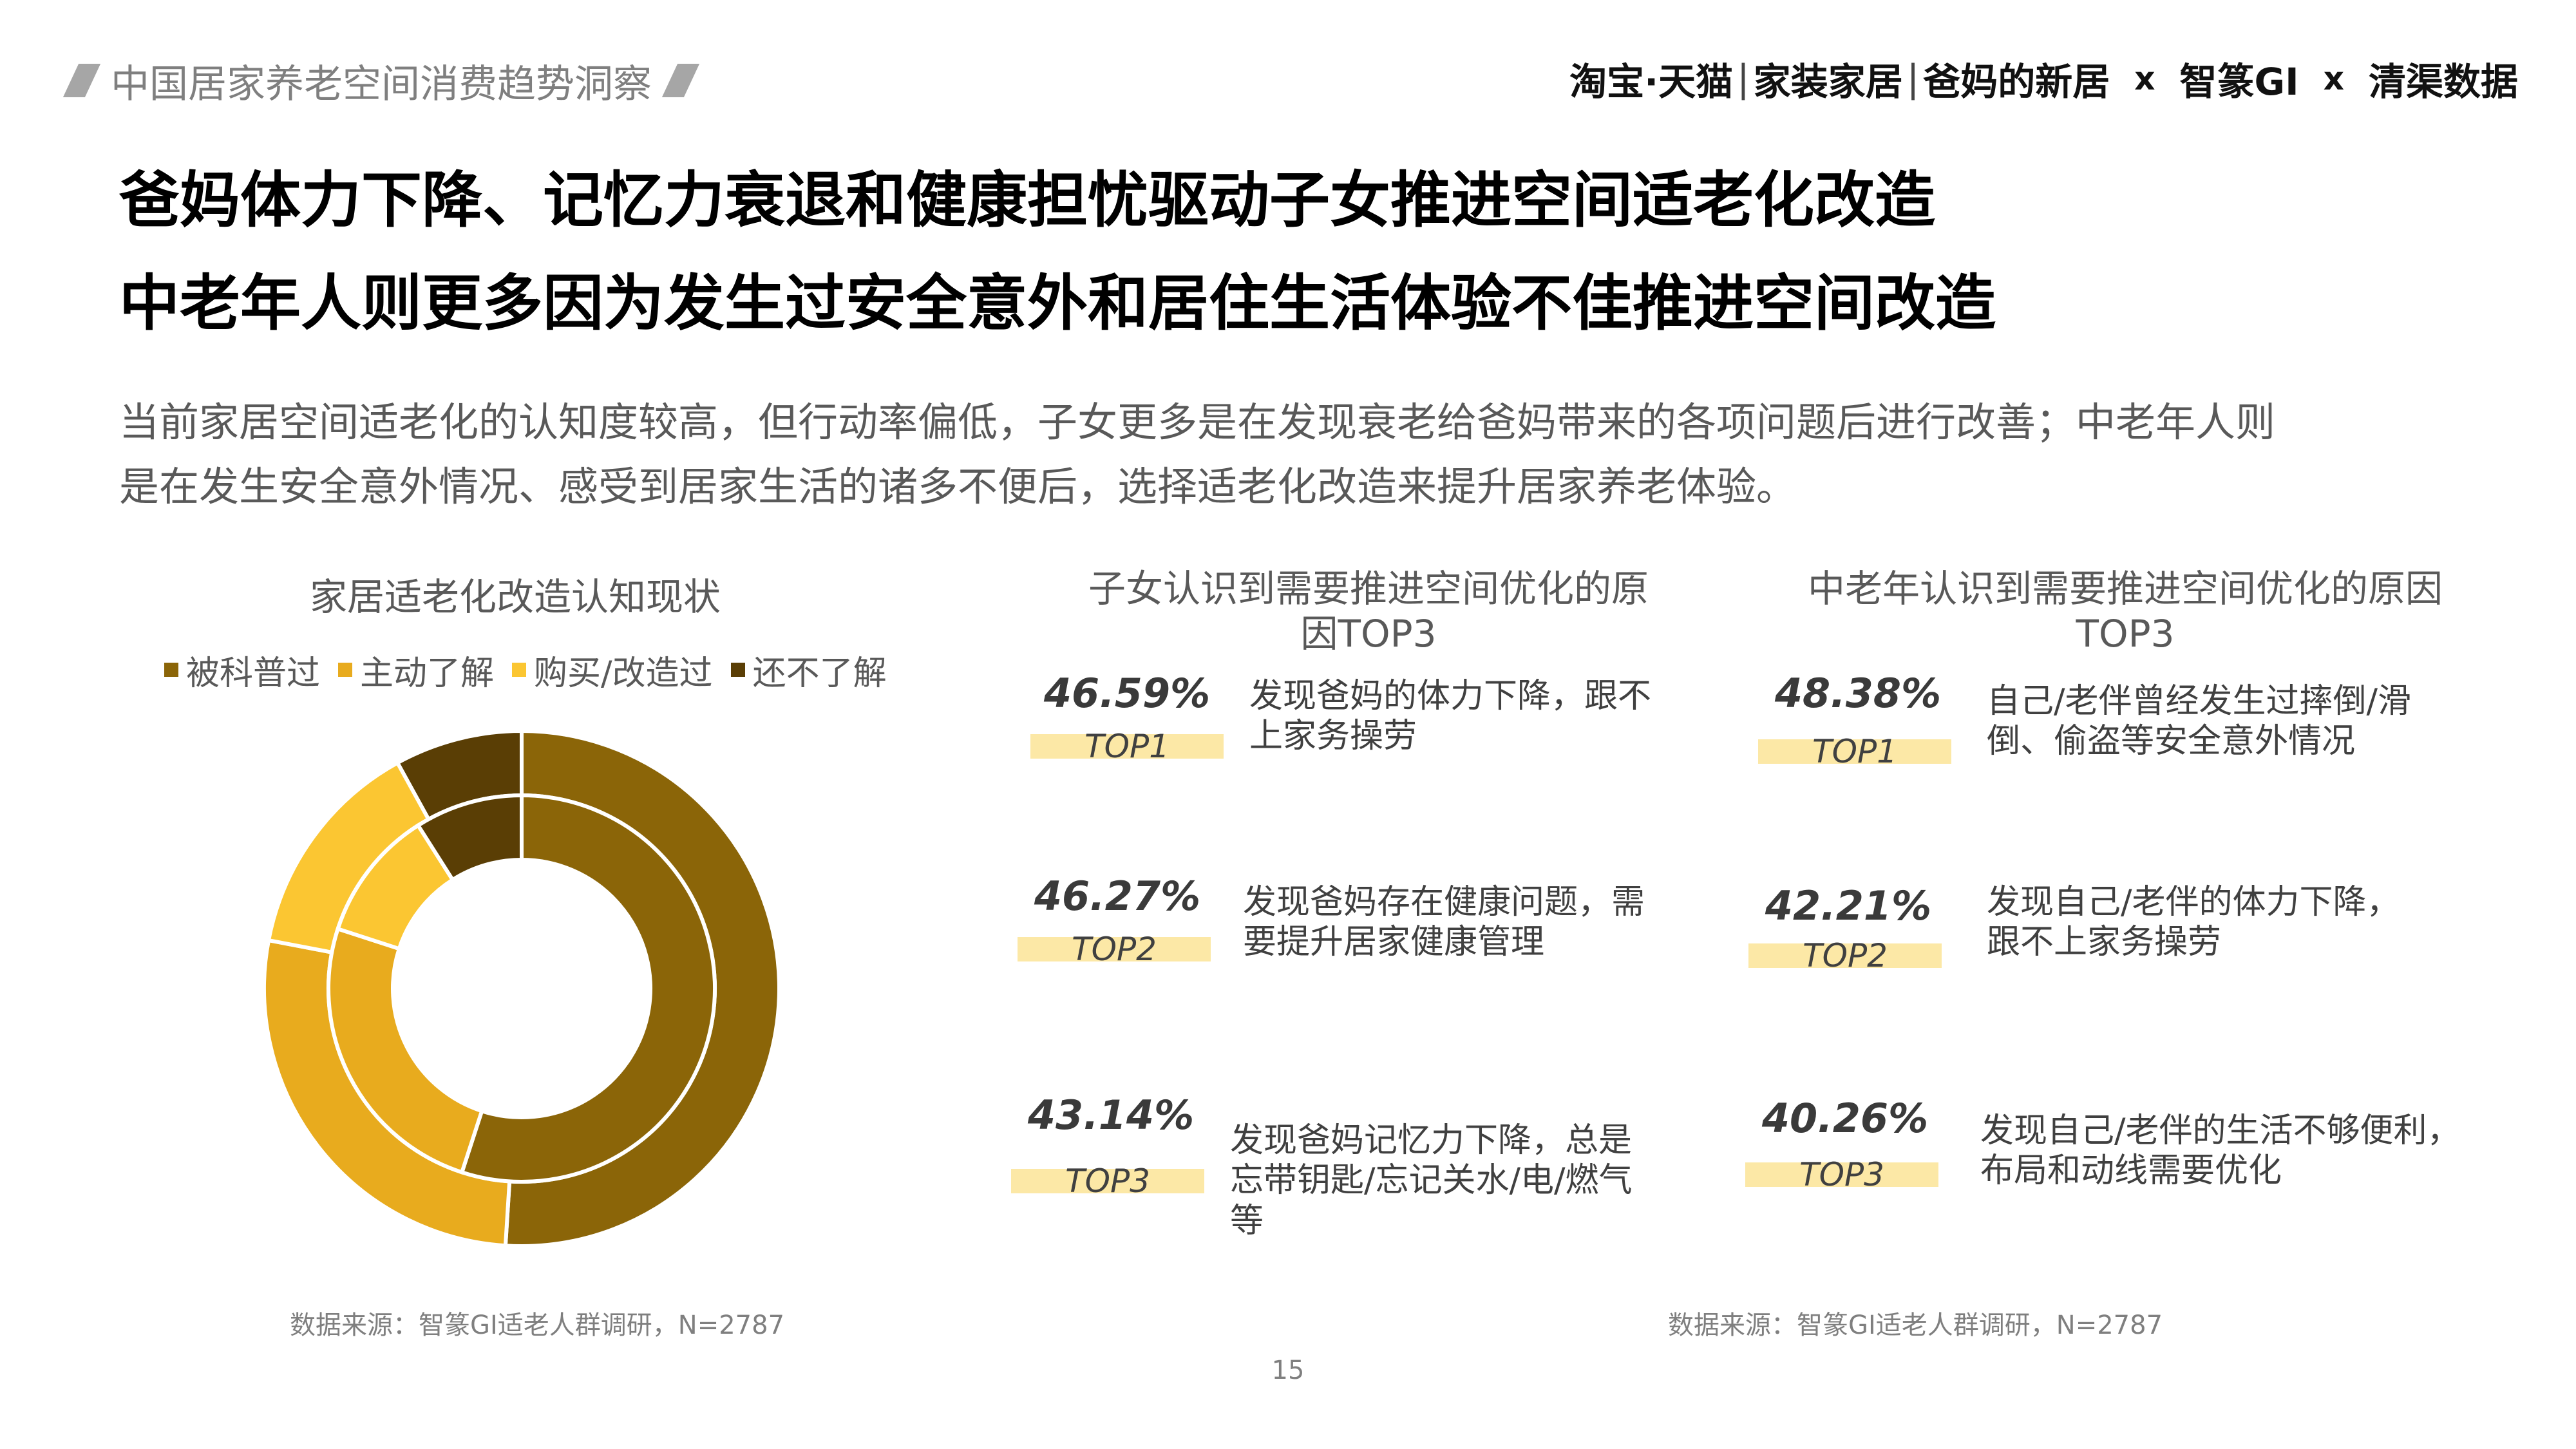 The height and width of the screenshot is (1449, 2576). Describe the element at coordinates (1058, 304) in the screenshot. I see `headline-line-2: 中老年人则更多因为发生过安全意外和居住生活体验不佳推进空间改造` at that location.